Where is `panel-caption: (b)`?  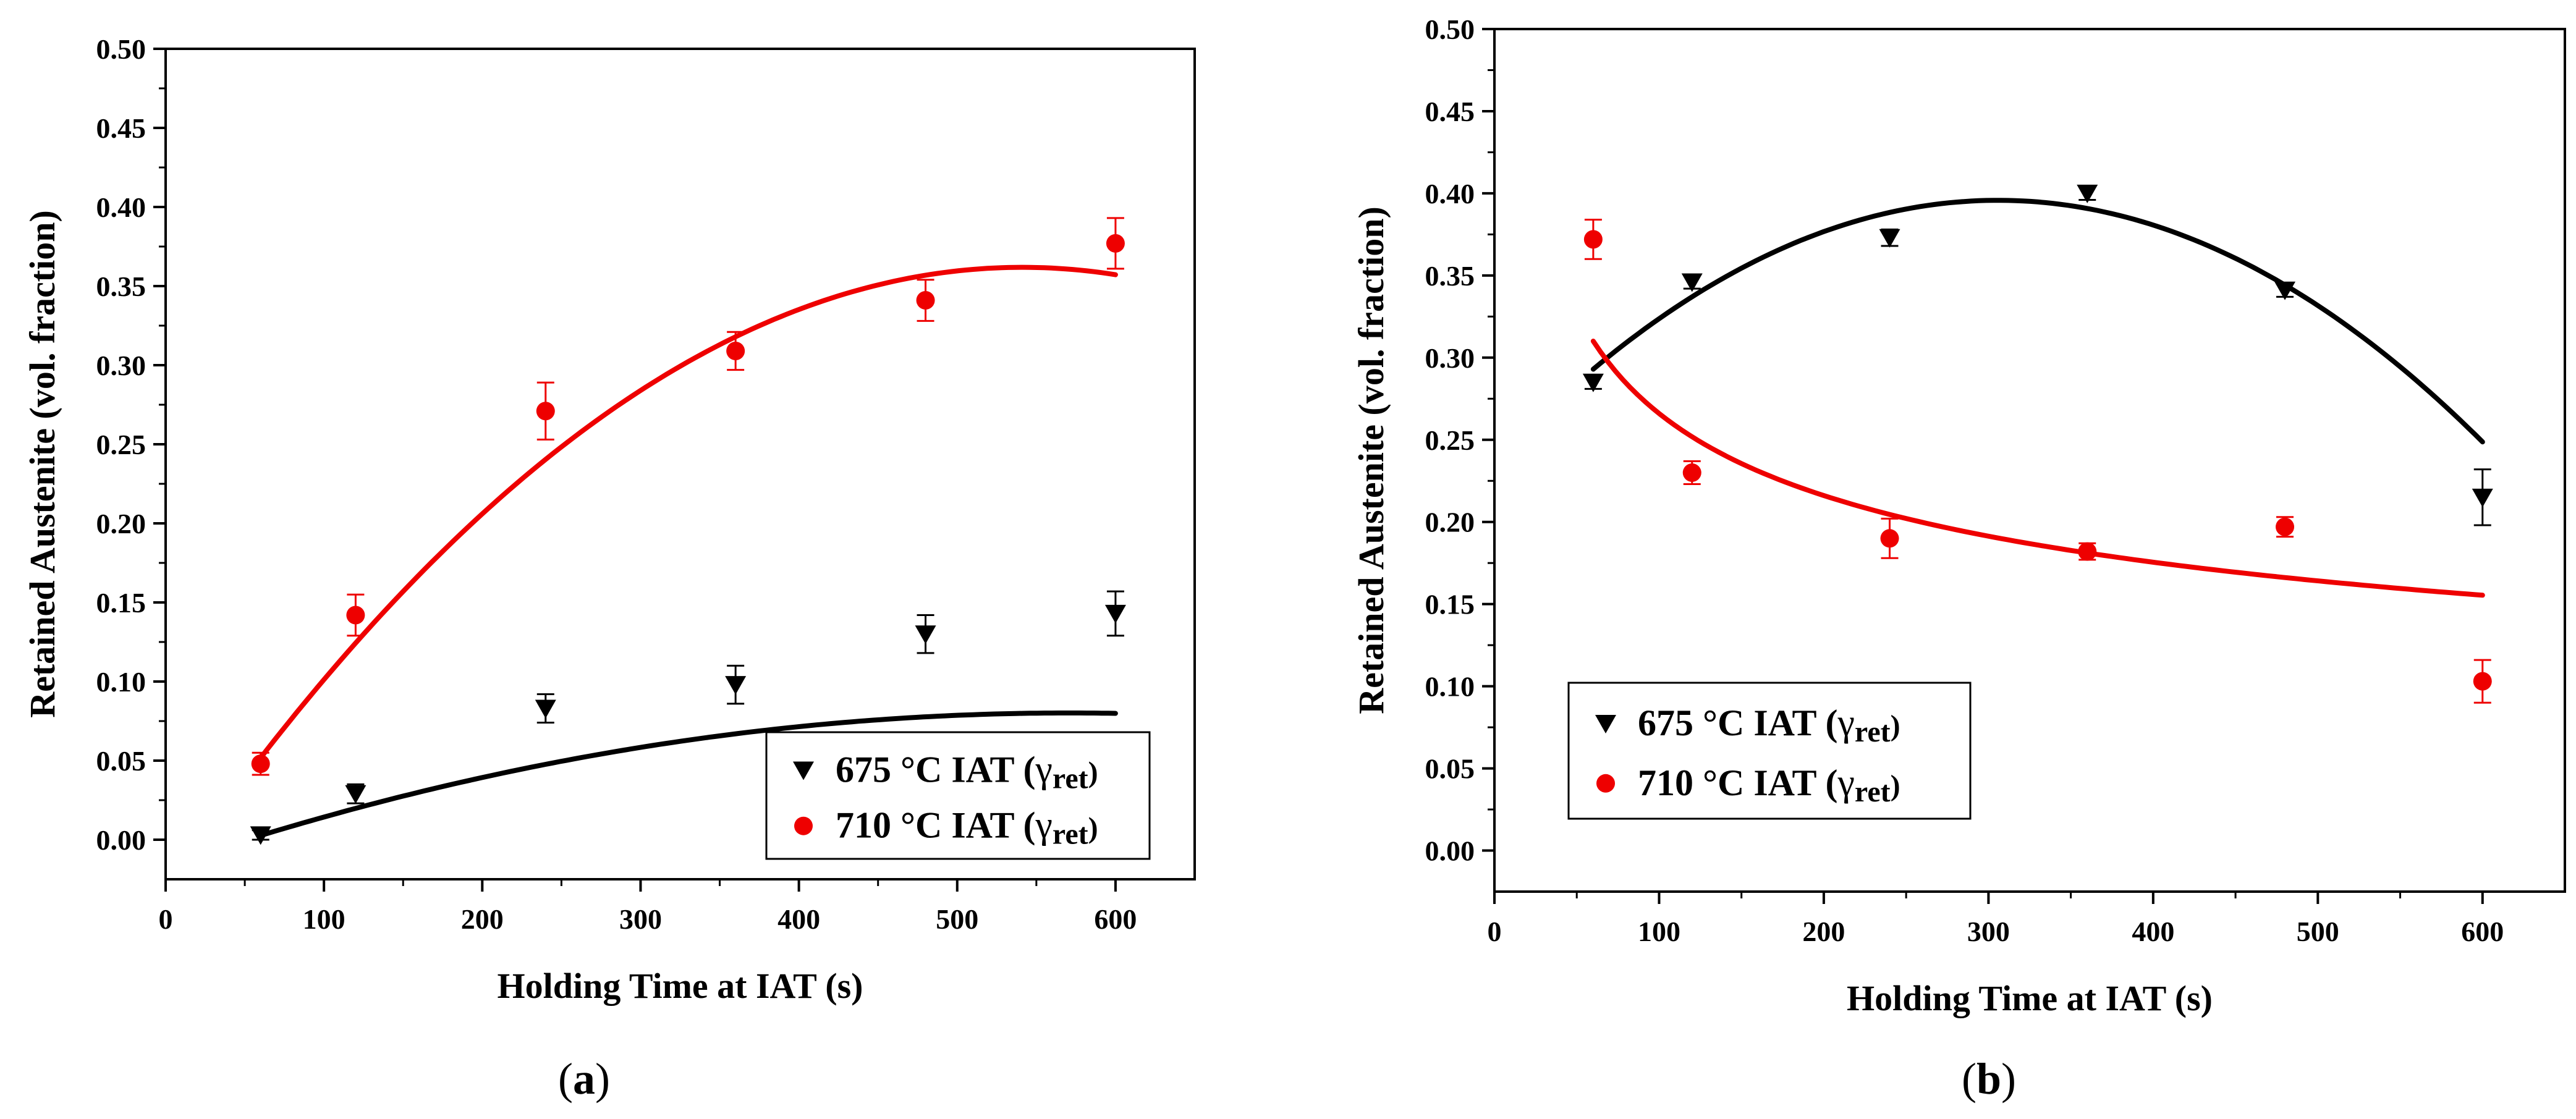
panel-caption: (b) is located at coordinates (1989, 1079).